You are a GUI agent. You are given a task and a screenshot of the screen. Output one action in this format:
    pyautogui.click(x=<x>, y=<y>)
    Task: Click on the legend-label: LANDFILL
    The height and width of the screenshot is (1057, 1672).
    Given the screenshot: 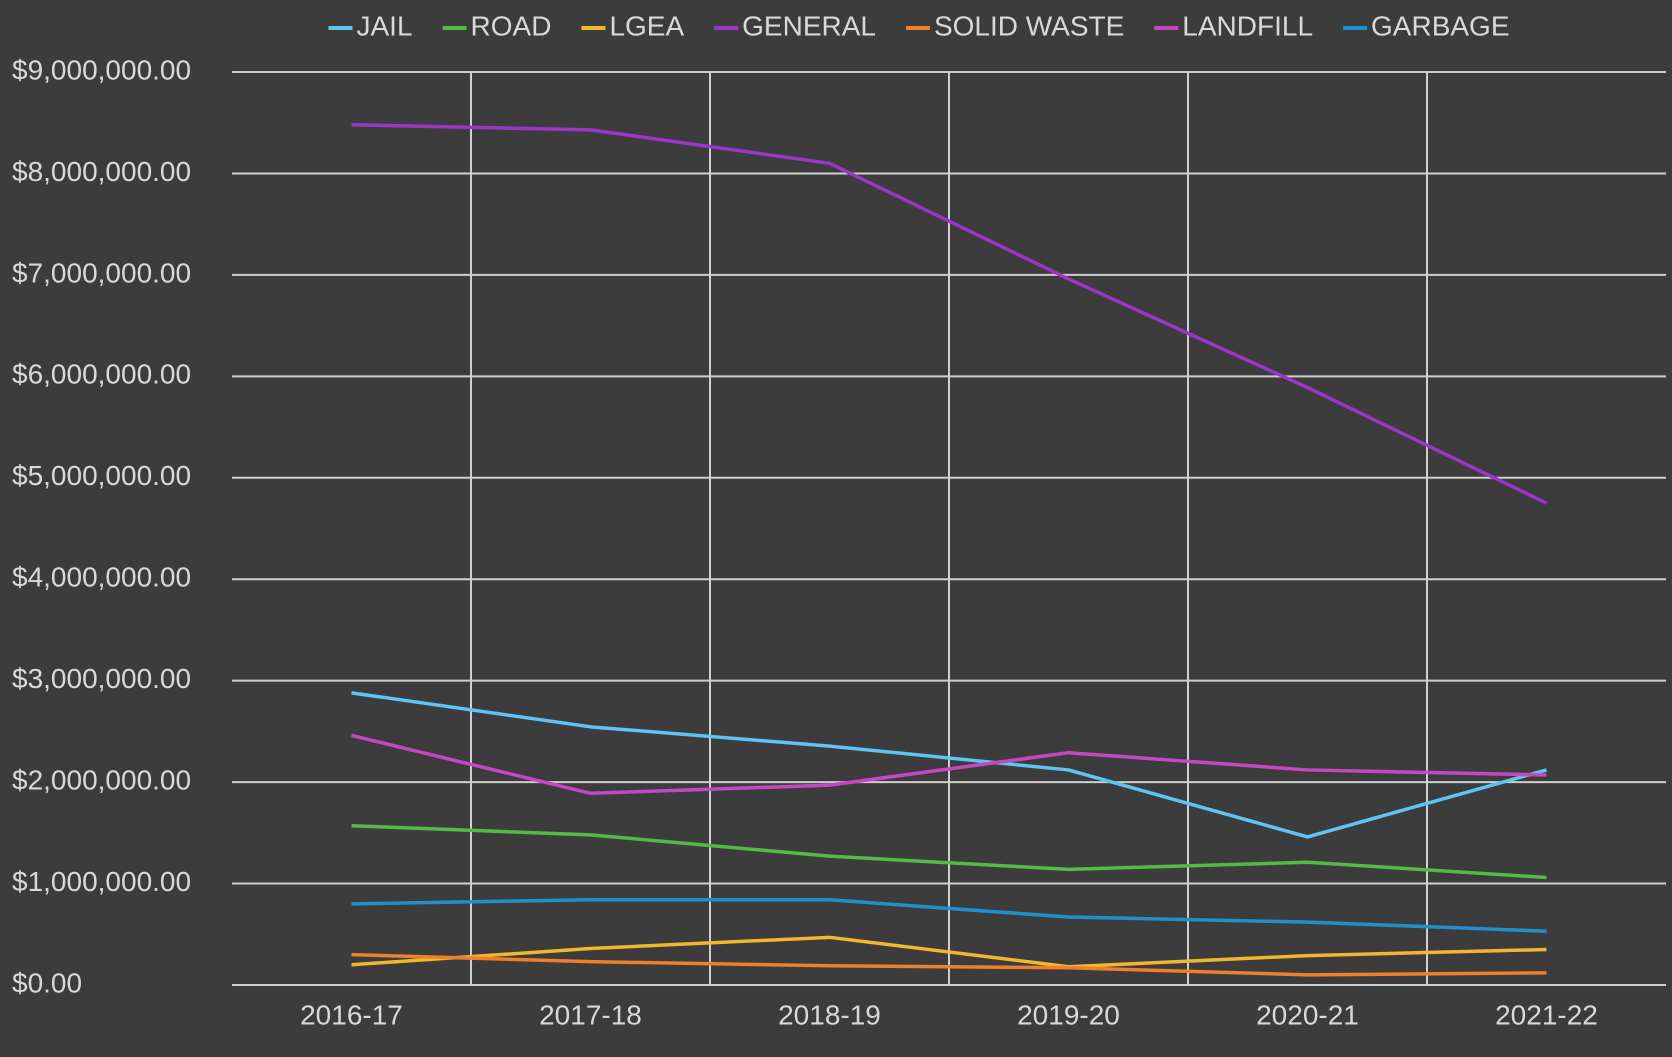 What is the action you would take?
    pyautogui.click(x=1247, y=25)
    